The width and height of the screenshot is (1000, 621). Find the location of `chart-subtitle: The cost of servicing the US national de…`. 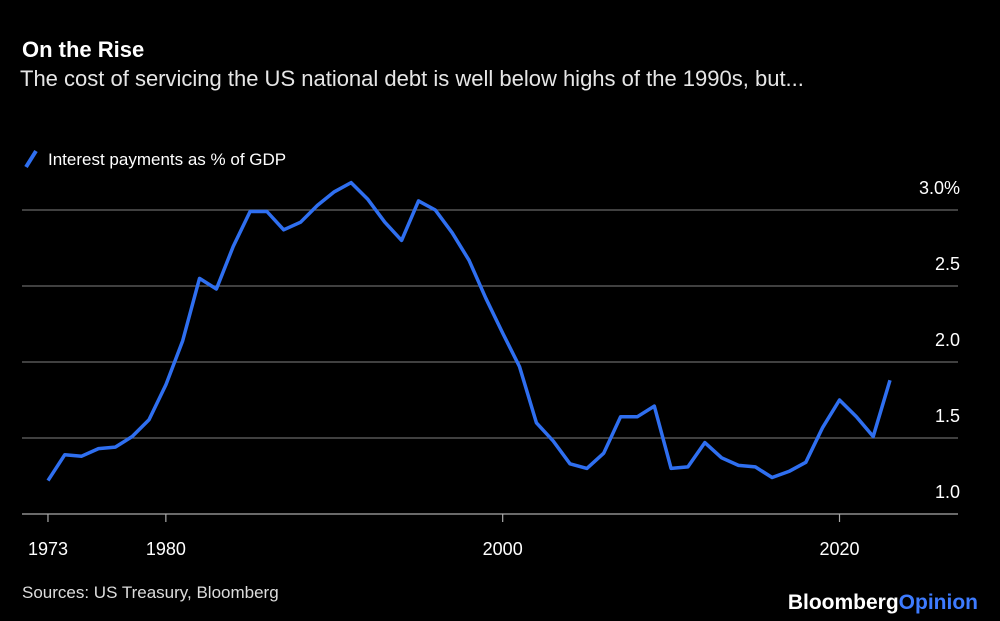

chart-subtitle: The cost of servicing the US national de… is located at coordinates (412, 78).